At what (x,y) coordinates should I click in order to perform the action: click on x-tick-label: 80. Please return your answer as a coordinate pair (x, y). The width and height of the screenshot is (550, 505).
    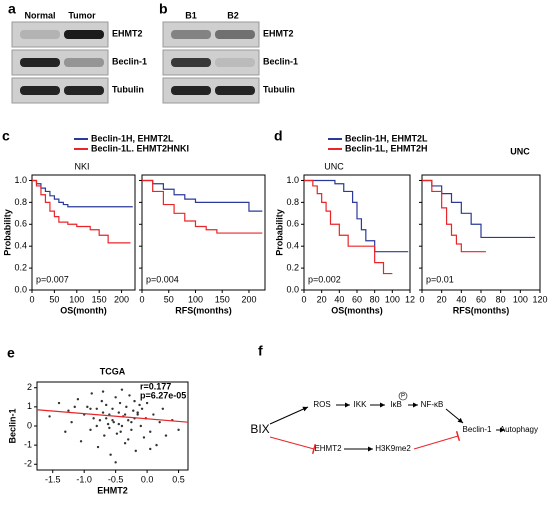
    Looking at the image, I should click on (375, 299).